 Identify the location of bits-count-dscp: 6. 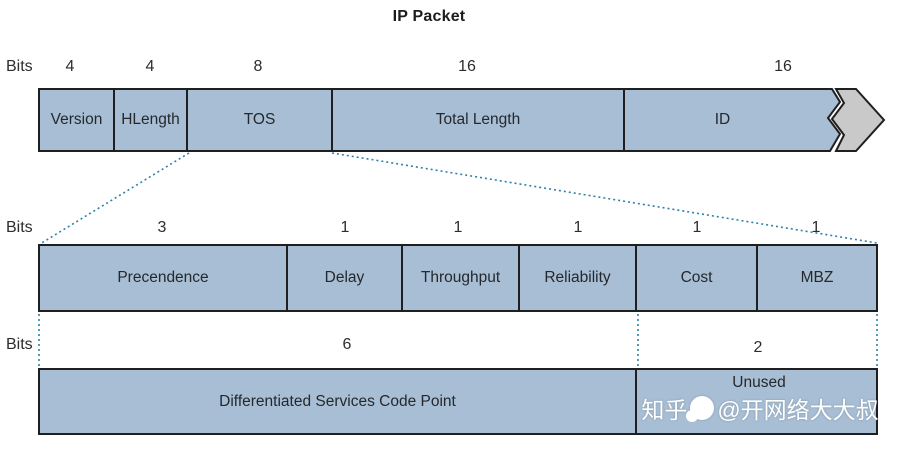
(347, 344).